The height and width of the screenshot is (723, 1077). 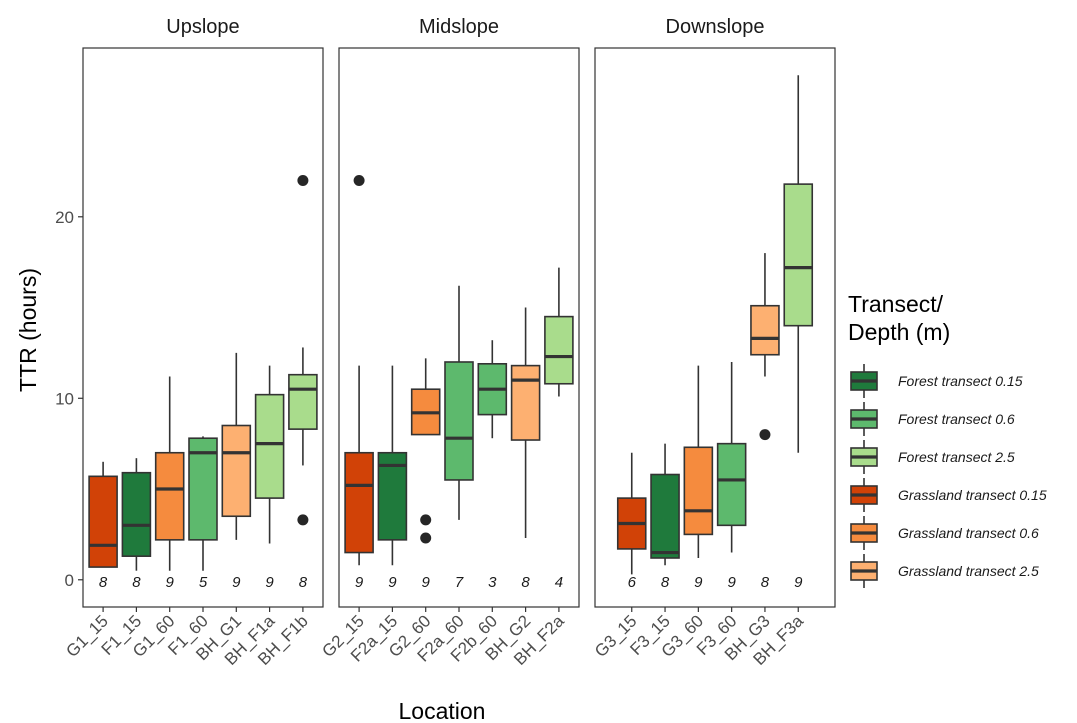 I want to click on box-bh-f3a: 9BH_F3a, so click(x=782, y=372).